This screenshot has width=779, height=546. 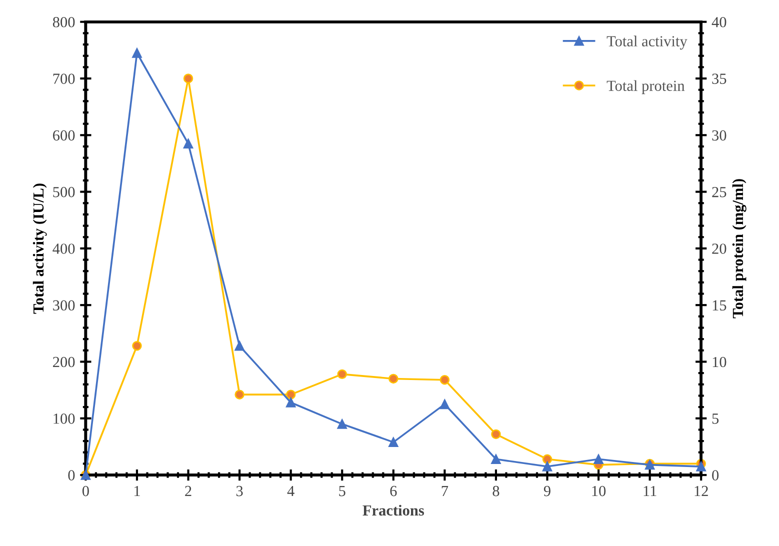 What do you see at coordinates (719, 22) in the screenshot?
I see `y2-tick-label: 40` at bounding box center [719, 22].